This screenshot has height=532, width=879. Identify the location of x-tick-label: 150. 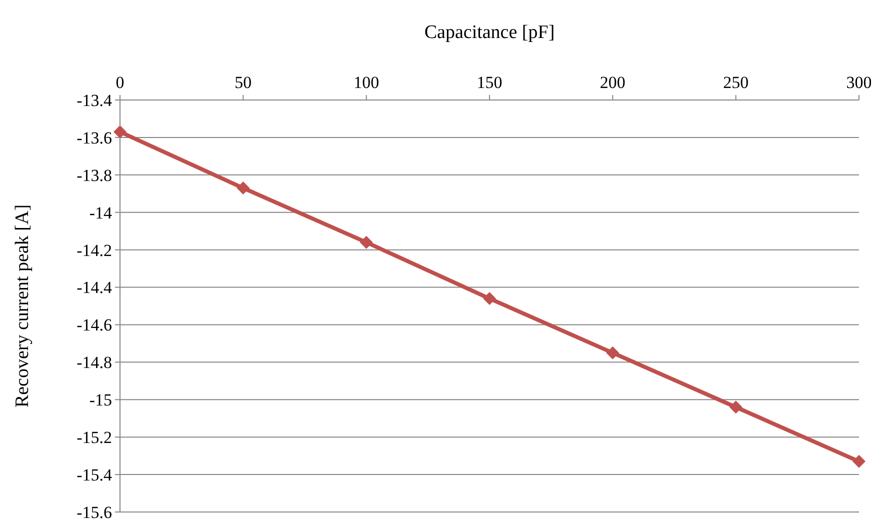
(489, 82).